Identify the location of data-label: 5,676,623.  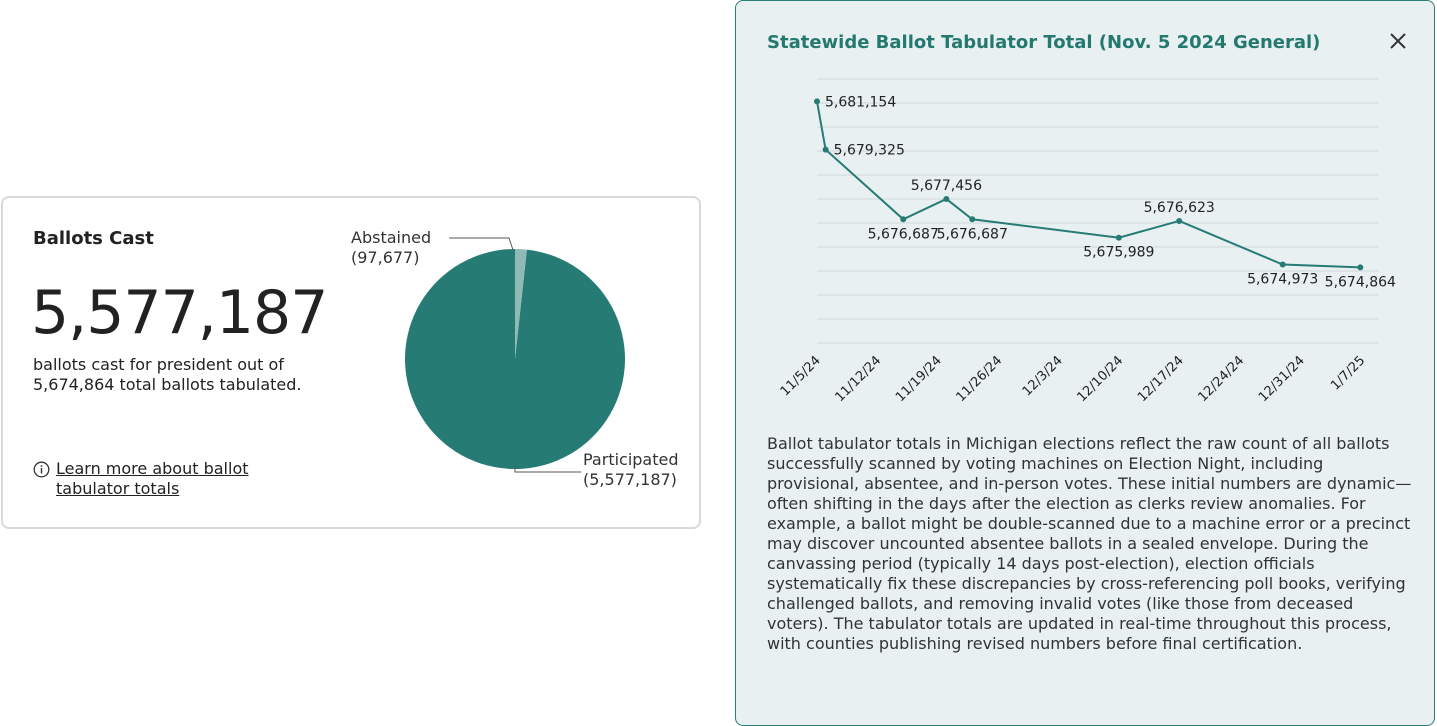
(1179, 208).